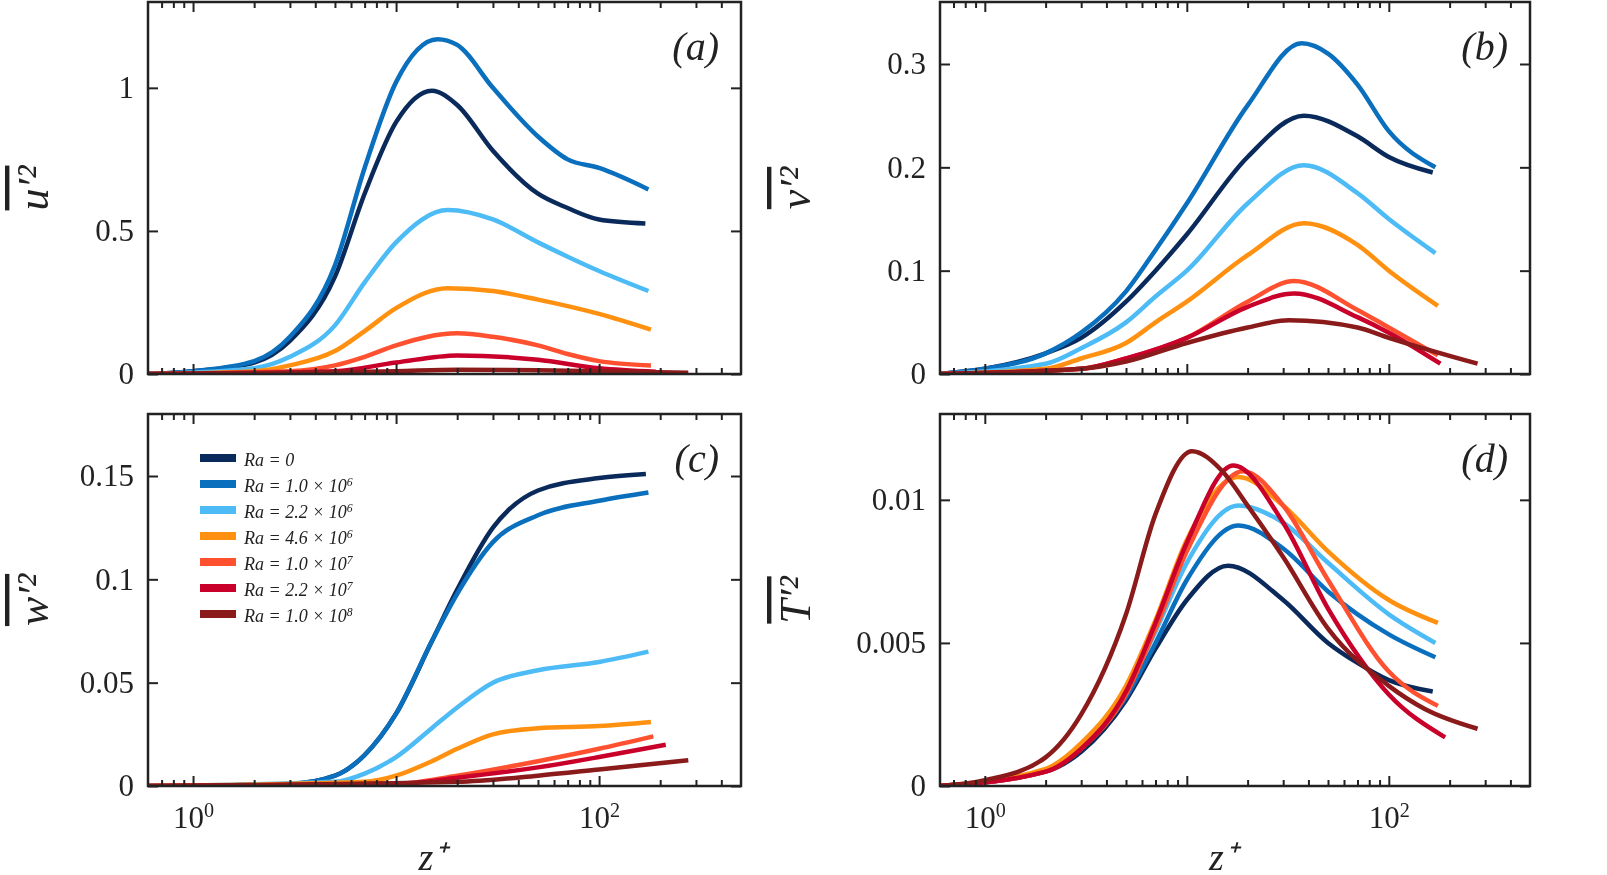  I want to click on y-tick-label: 0.05, so click(106, 683).